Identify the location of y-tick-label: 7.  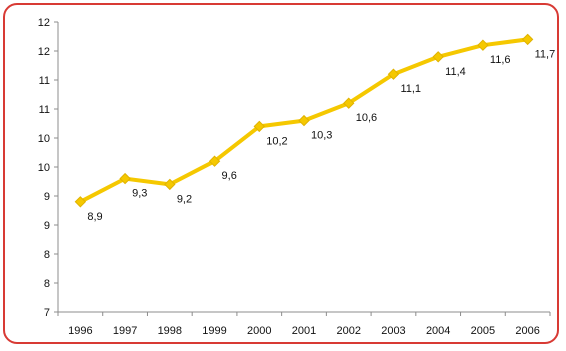
(47, 313).